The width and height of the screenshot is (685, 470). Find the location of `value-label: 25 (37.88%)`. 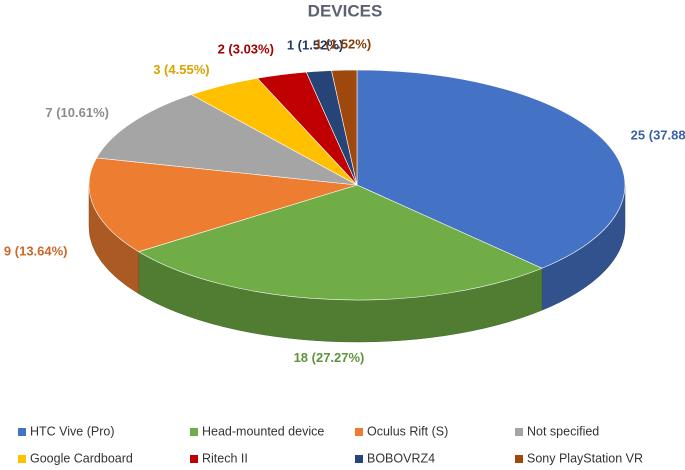

value-label: 25 (37.88%) is located at coordinates (658, 134).